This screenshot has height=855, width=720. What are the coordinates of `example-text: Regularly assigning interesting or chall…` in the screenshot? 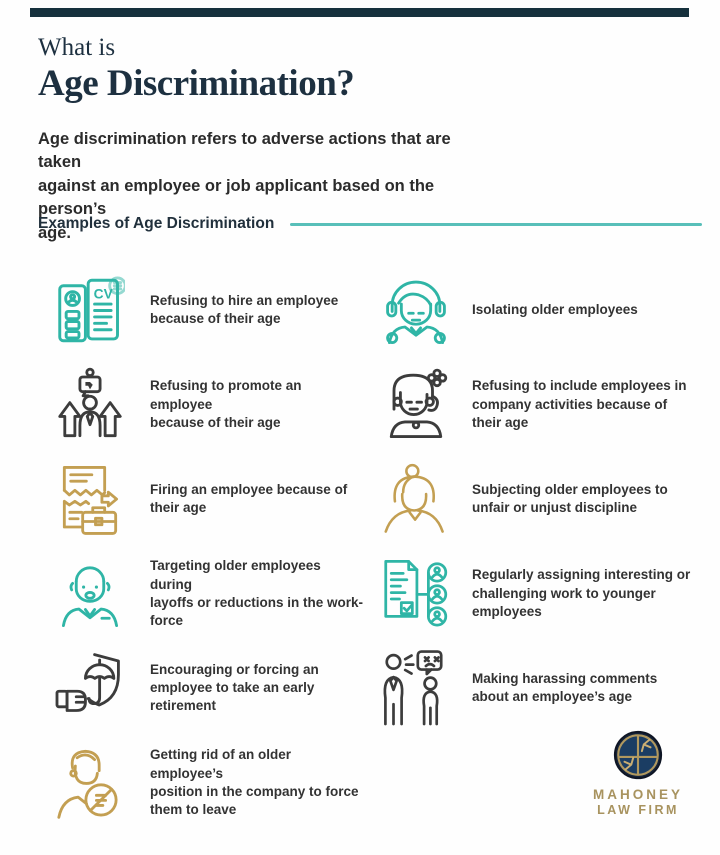 It's located at (581, 593).